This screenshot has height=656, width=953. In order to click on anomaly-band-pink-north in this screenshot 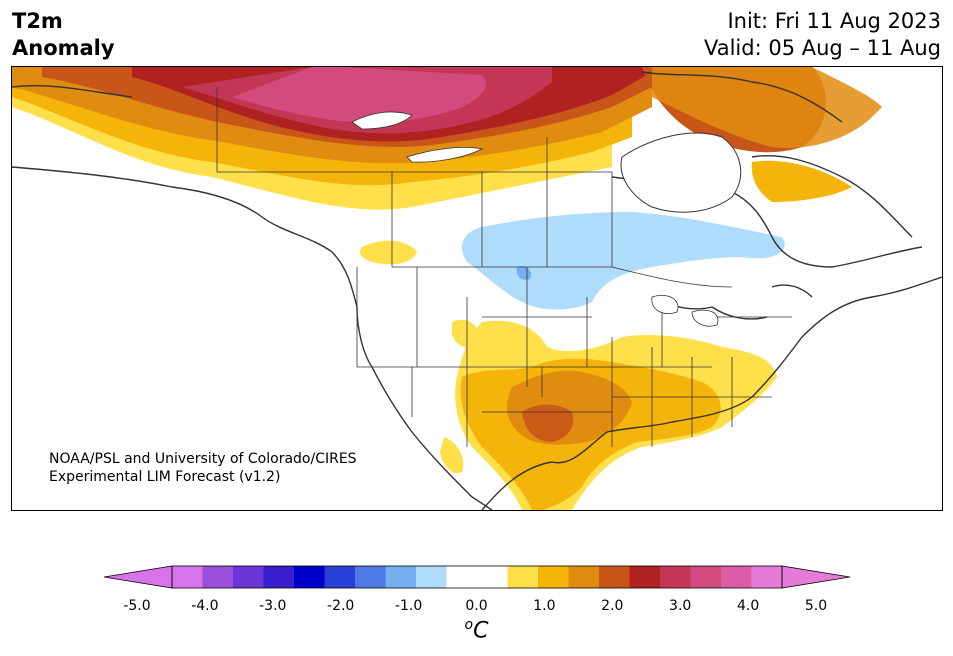, I will do `click(359, 95)`.